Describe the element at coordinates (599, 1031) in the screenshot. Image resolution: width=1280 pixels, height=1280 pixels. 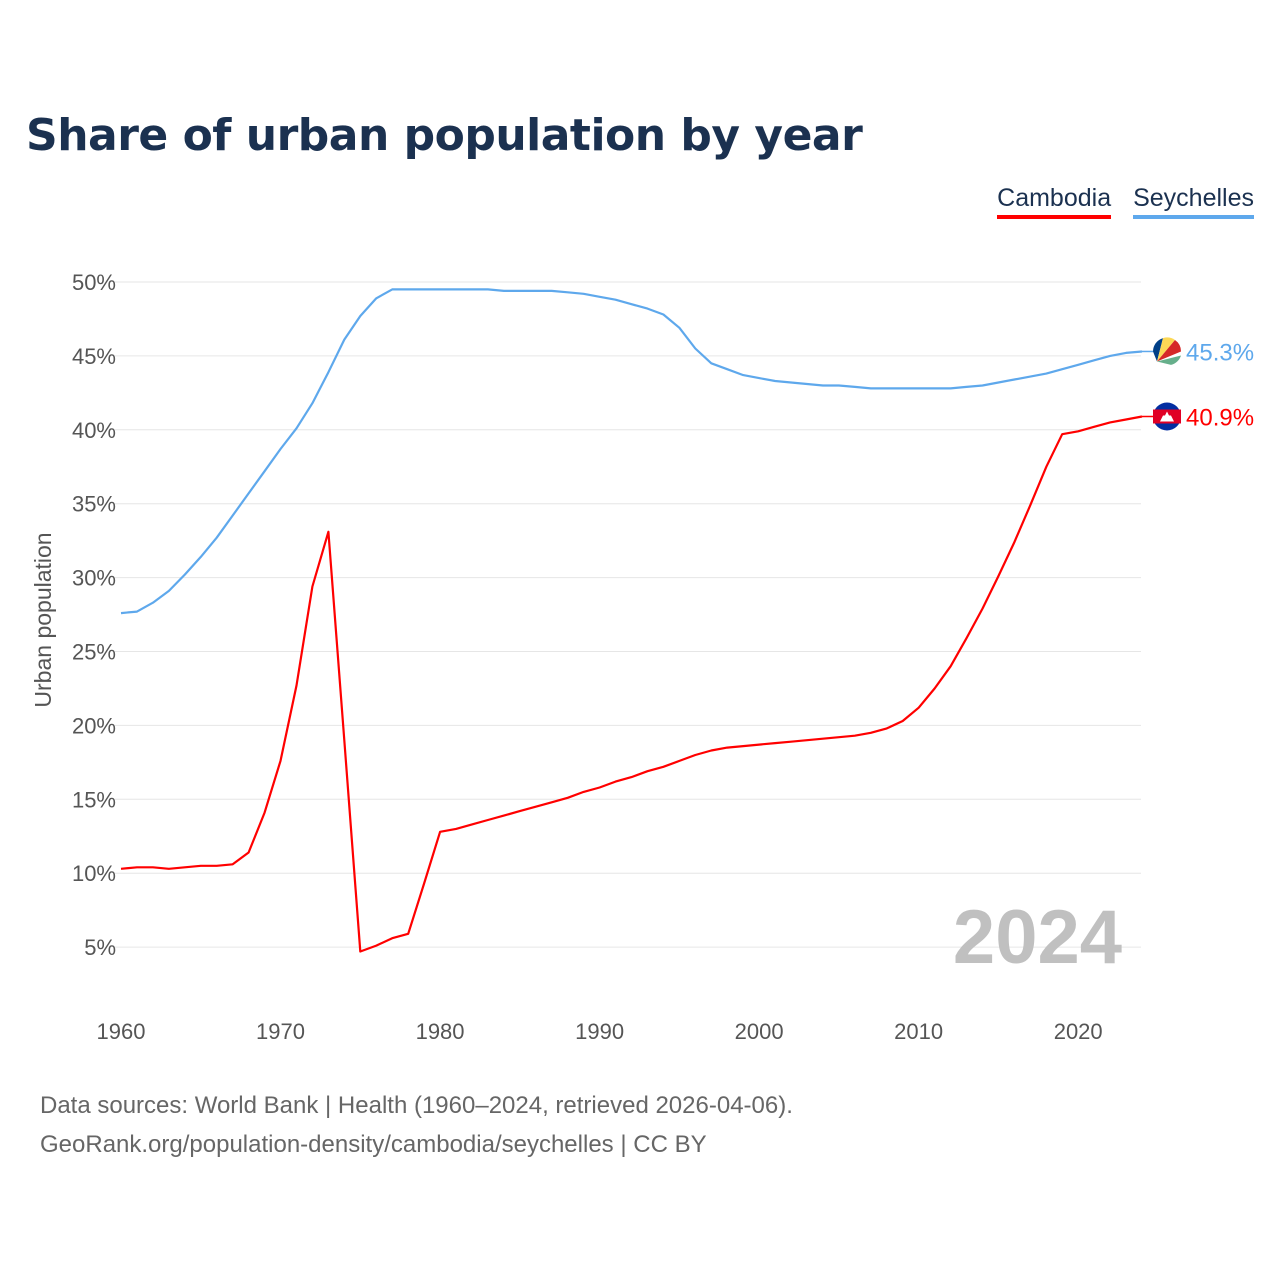
I see `x-tick-label: 1990` at that location.